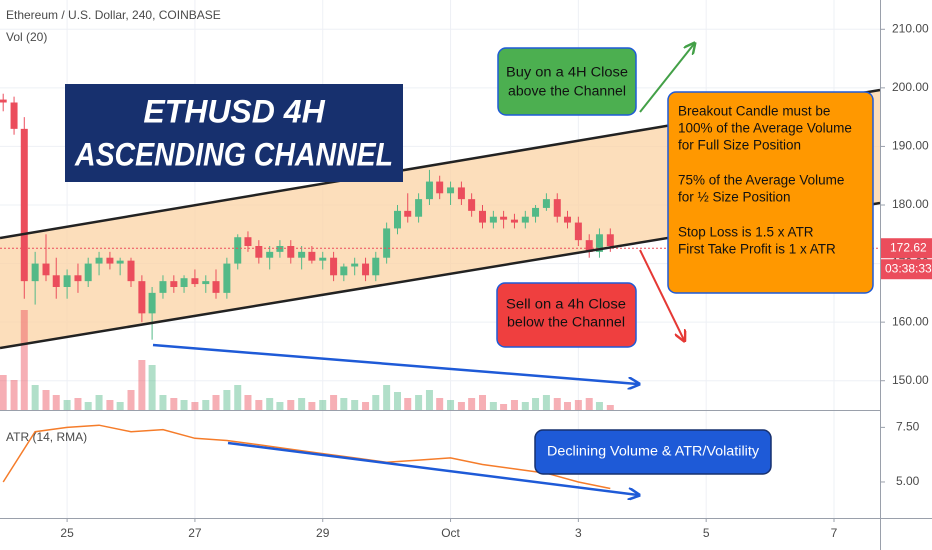  I want to click on last-price-label: 172.62, so click(908, 247).